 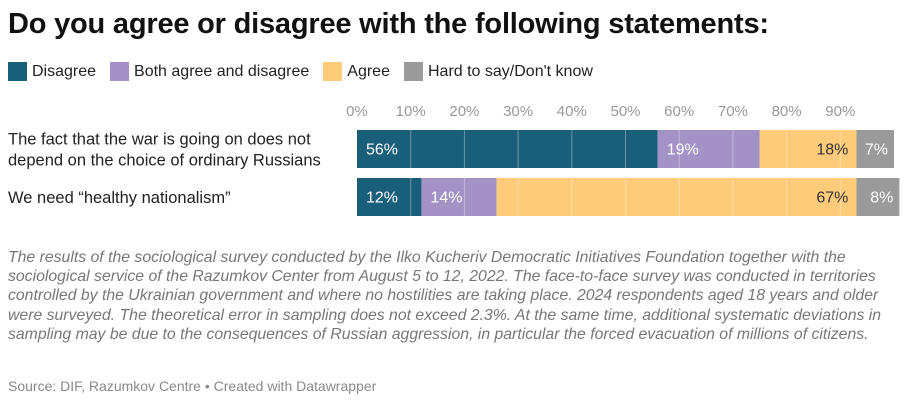 I want to click on x-tick-label: 90%, so click(x=840, y=111).